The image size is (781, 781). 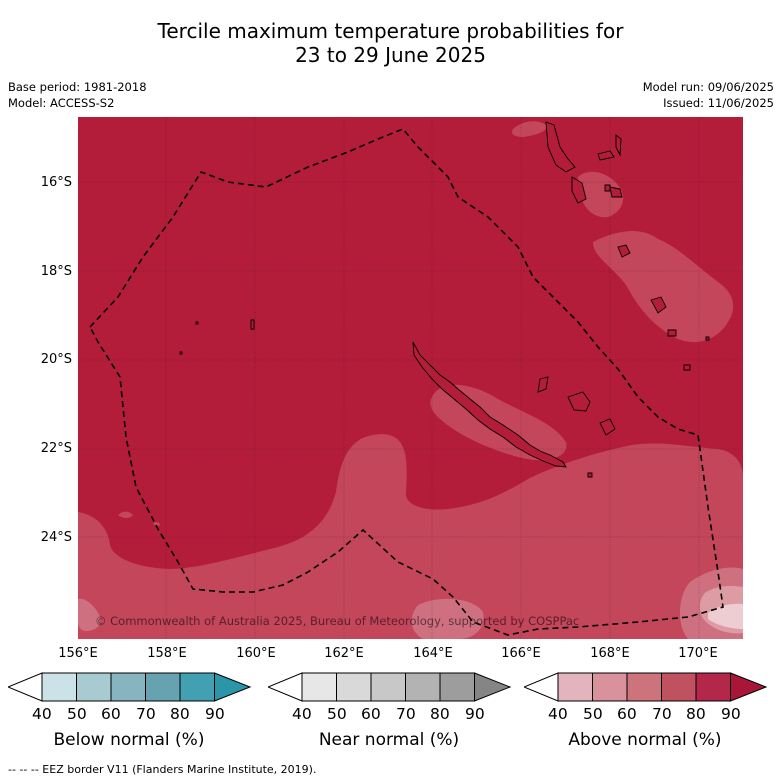 What do you see at coordinates (61, 103) in the screenshot?
I see `model-name: Model: ACCESS-S2` at bounding box center [61, 103].